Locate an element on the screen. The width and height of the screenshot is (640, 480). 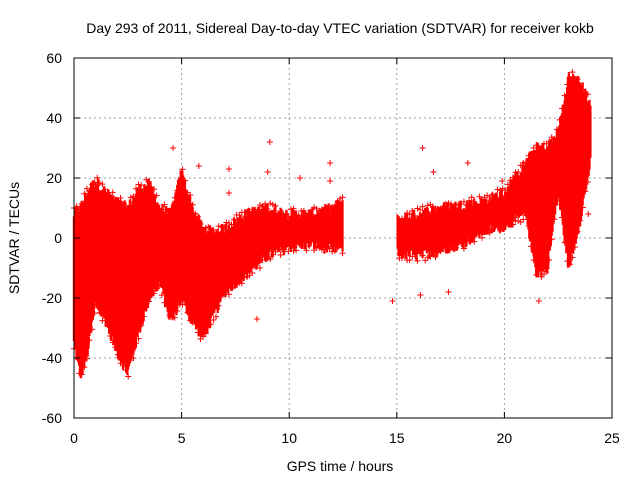
x-tick-label: 5 is located at coordinates (182, 438).